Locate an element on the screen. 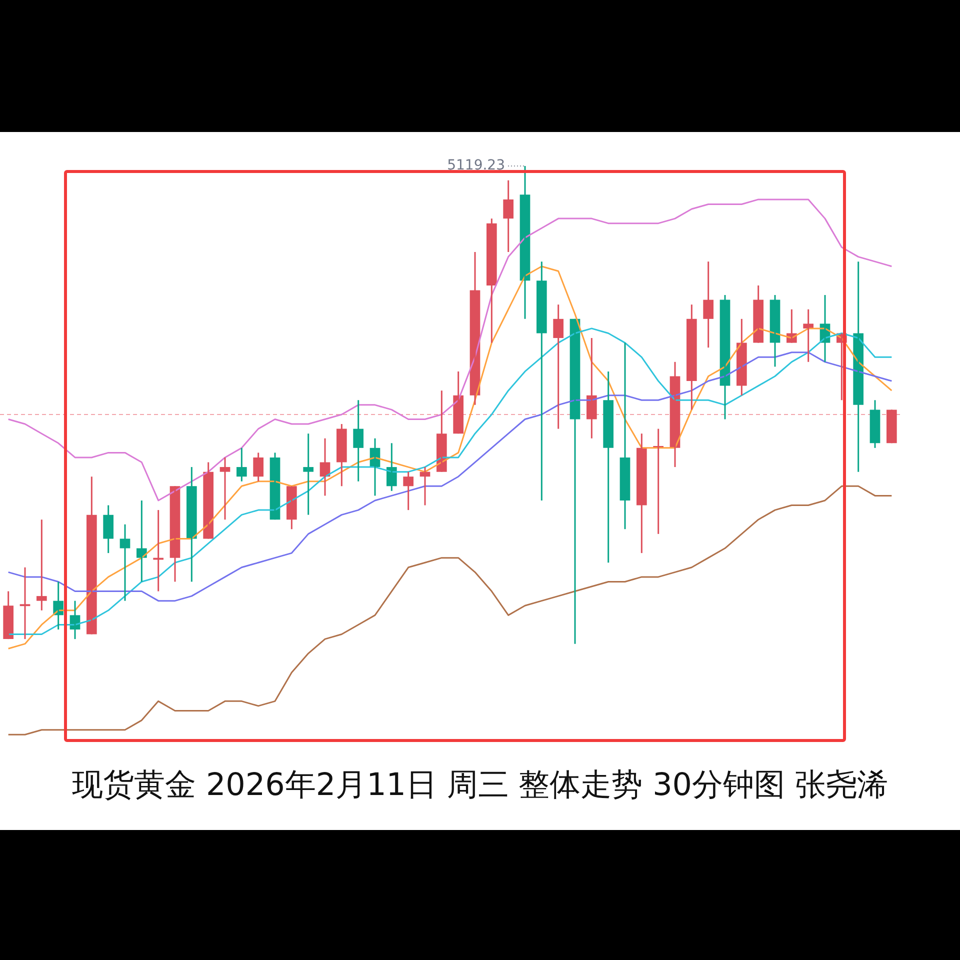  text: 现货黄金 2026年2月11日 周三 整体走势 30分钟图 张尧浠 is located at coordinates (480, 785).